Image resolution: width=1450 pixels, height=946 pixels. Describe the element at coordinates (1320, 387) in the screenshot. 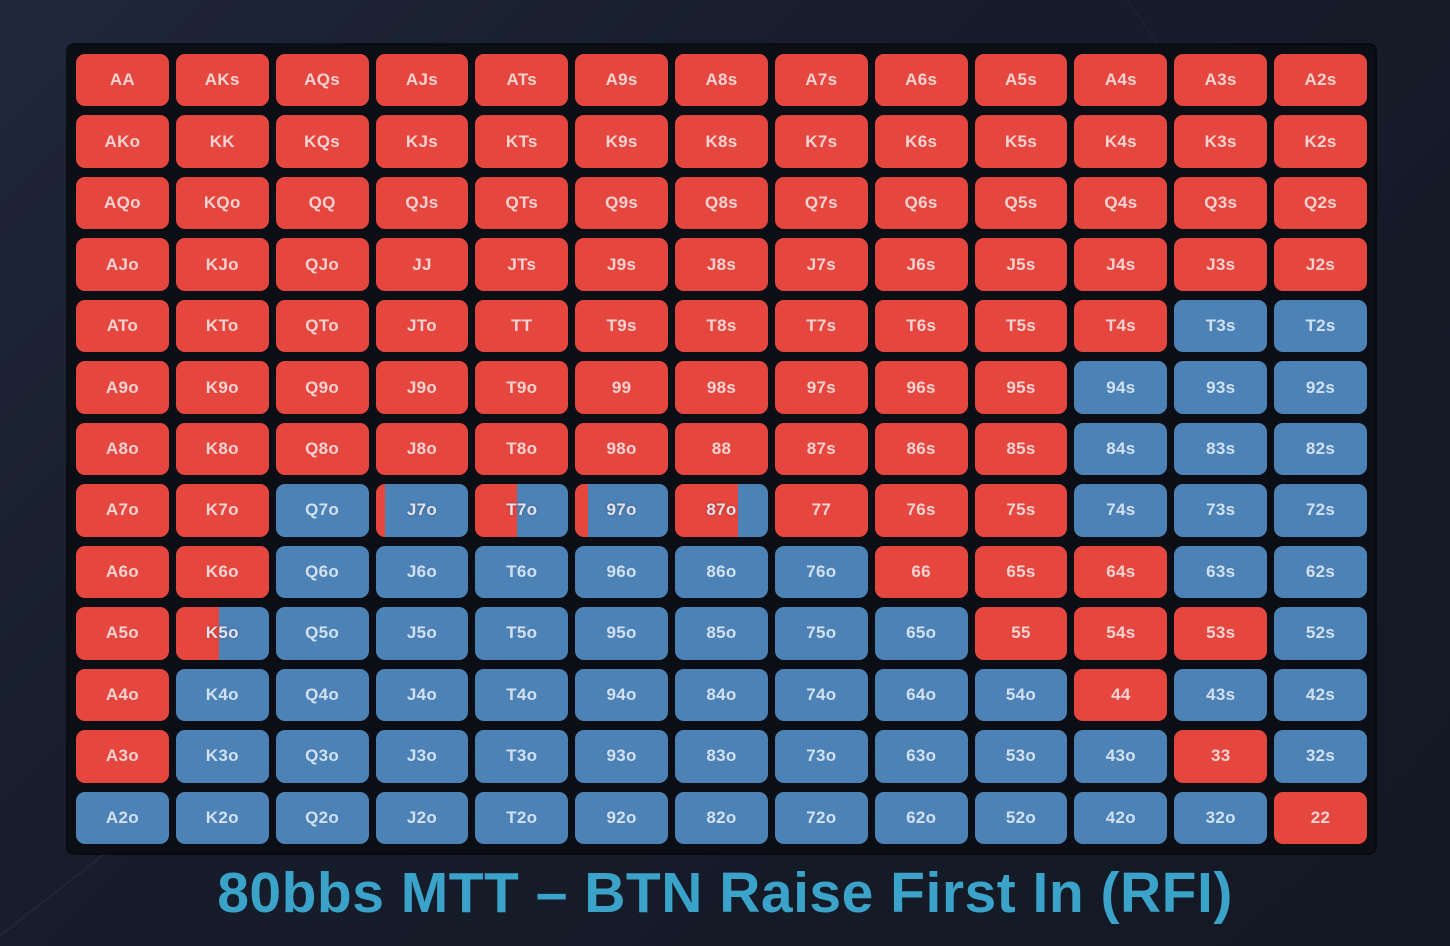

I see `hand-cell-92s: 92s` at that location.